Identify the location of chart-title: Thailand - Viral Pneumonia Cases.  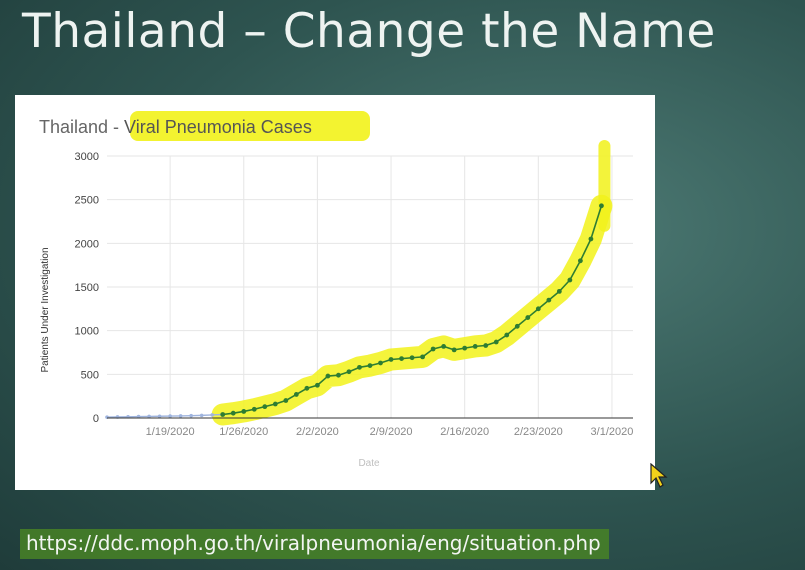
(175, 127).